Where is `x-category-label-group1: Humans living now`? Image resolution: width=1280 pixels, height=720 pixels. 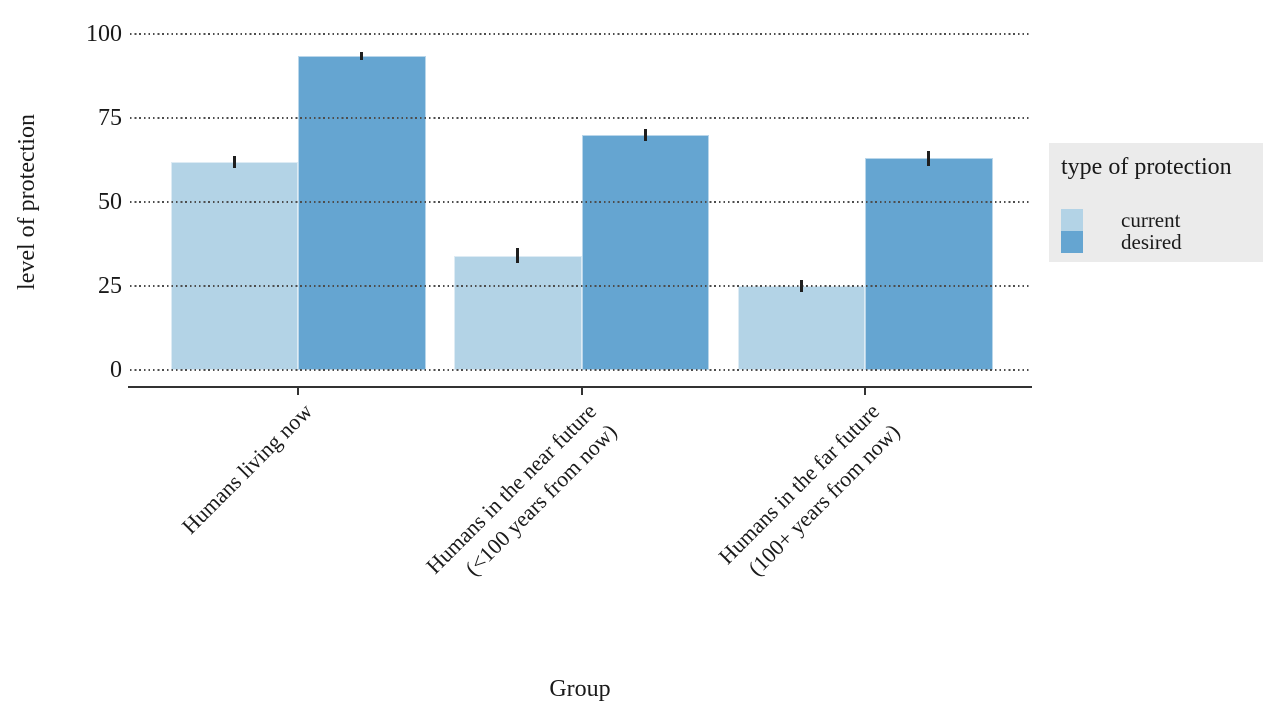 x-category-label-group1: Humans living now is located at coordinates (160, 556).